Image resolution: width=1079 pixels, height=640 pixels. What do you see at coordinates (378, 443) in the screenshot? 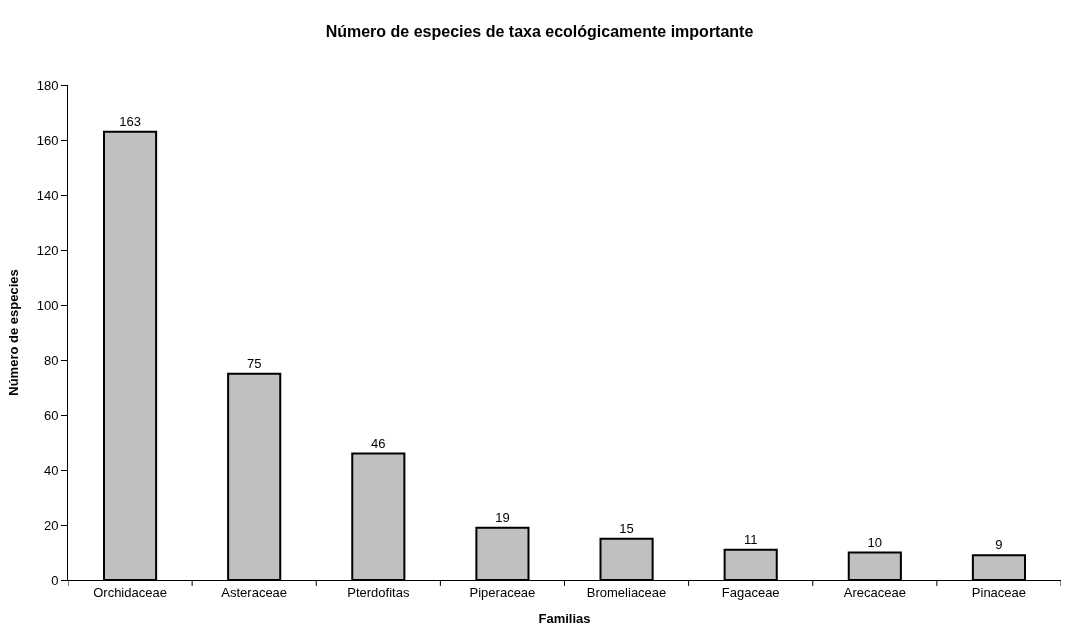
I see `data-label: 46` at bounding box center [378, 443].